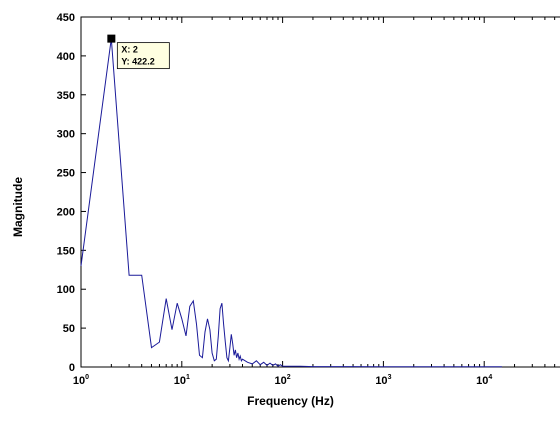 The width and height of the screenshot is (560, 437). I want to click on x-tick-label: 10⁰, so click(81, 380).